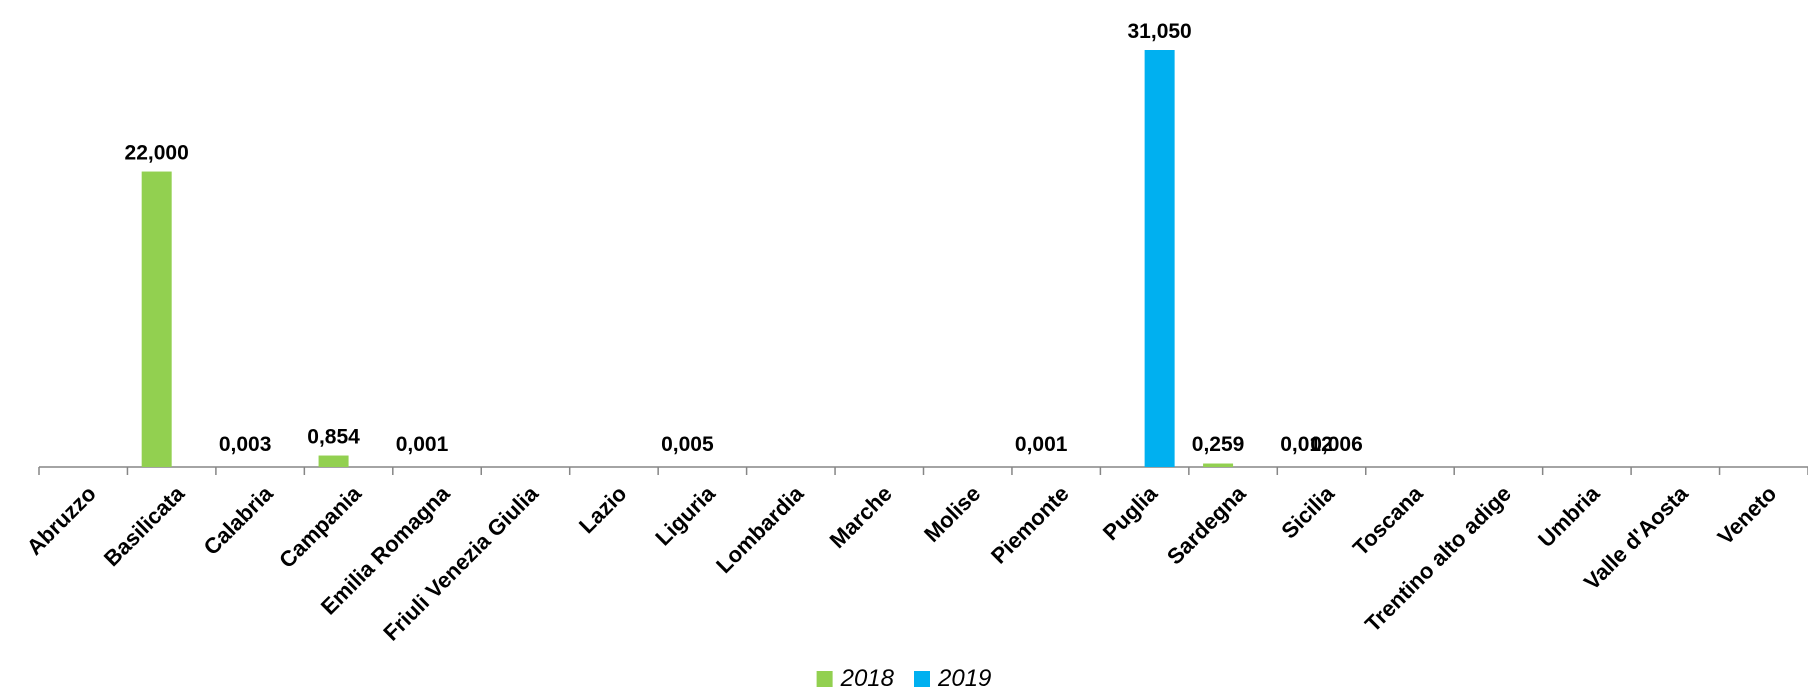 The width and height of the screenshot is (1808, 699). Describe the element at coordinates (1307, 511) in the screenshot. I see `x-tick-label: Sicilia` at that location.